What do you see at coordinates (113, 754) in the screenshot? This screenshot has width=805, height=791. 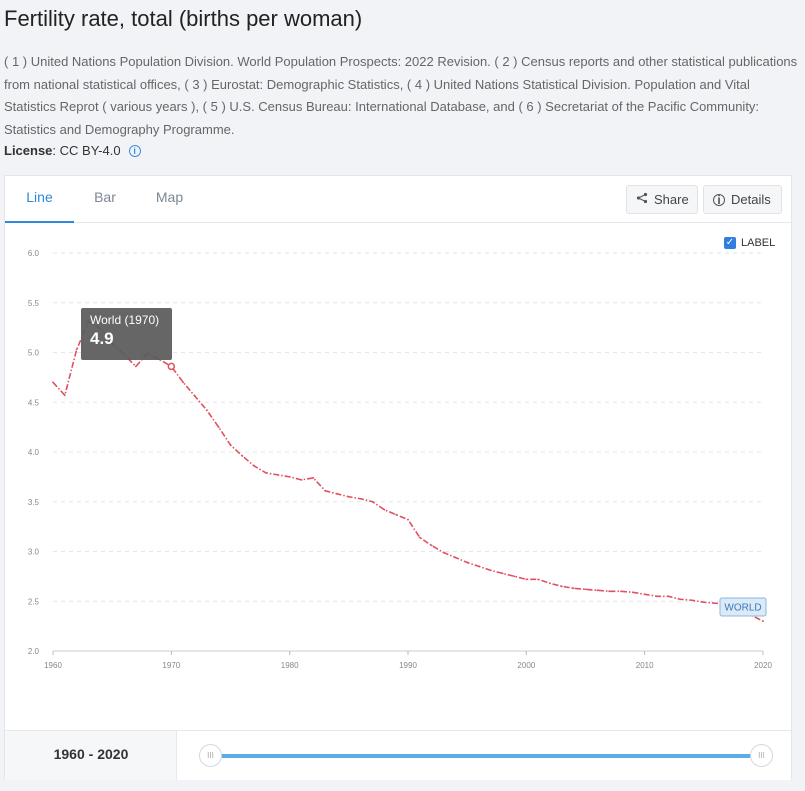 I see `range-end: 2020` at bounding box center [113, 754].